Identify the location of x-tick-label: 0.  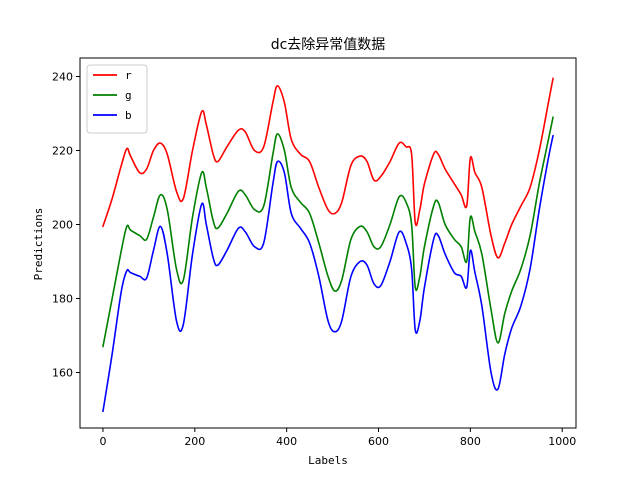
(102, 441).